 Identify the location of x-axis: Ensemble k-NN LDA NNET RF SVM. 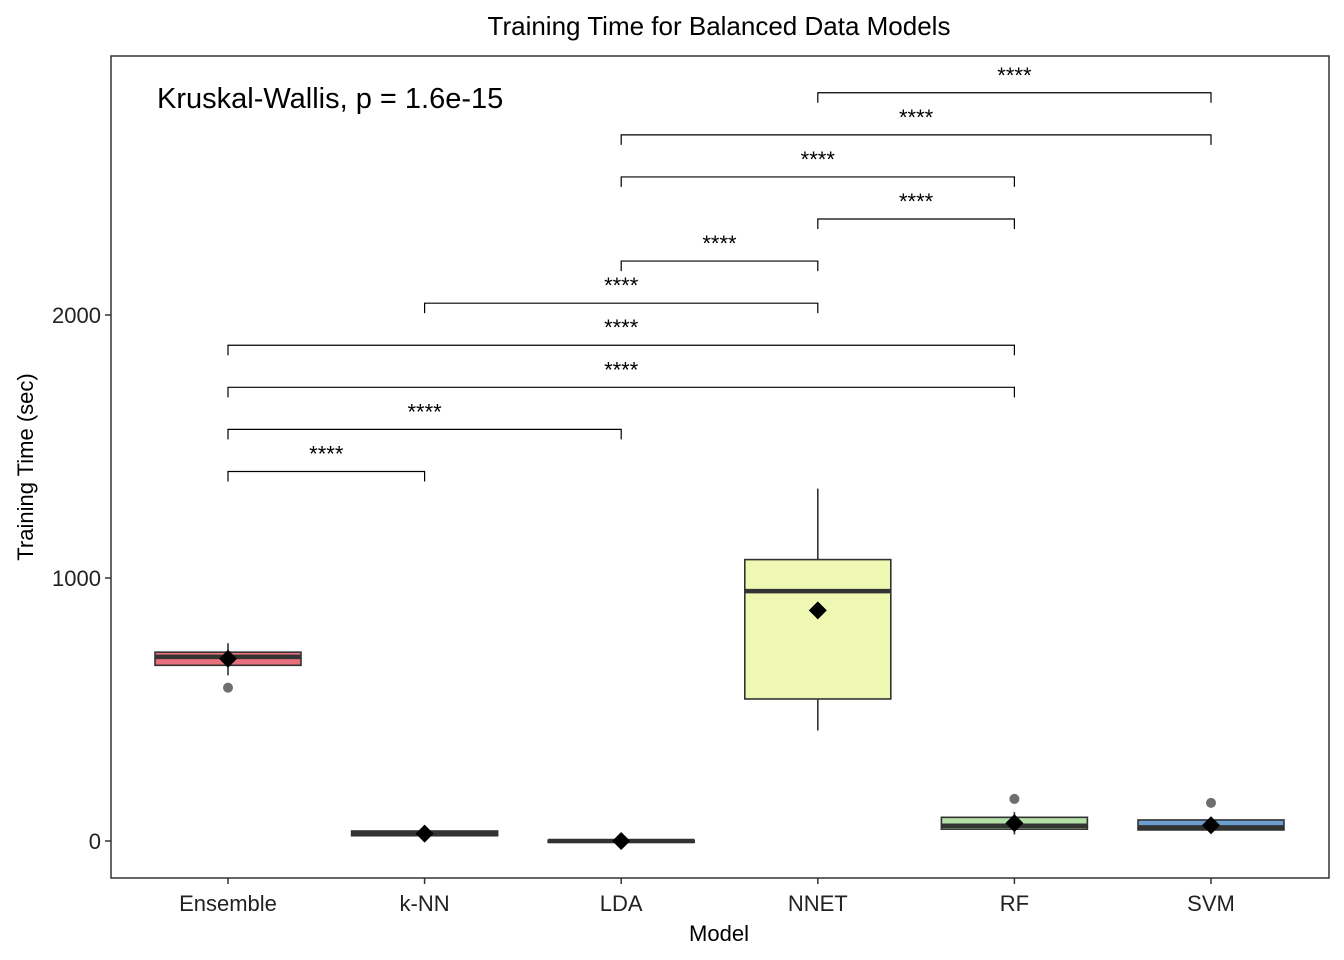
(707, 897).